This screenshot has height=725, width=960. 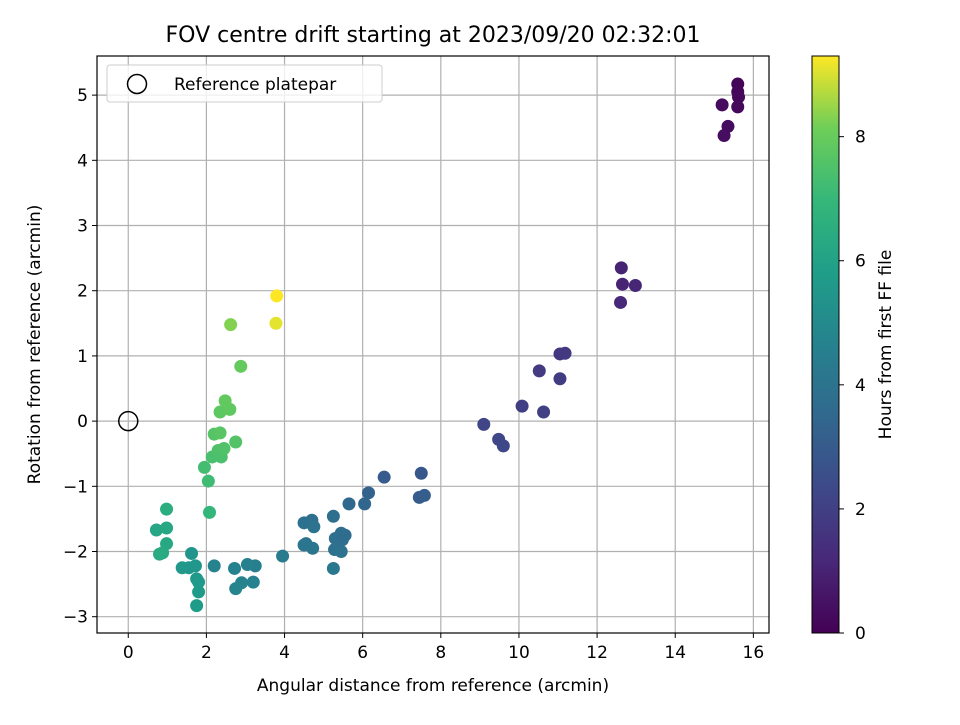 I want to click on y-tick-label: −3, so click(x=75, y=618).